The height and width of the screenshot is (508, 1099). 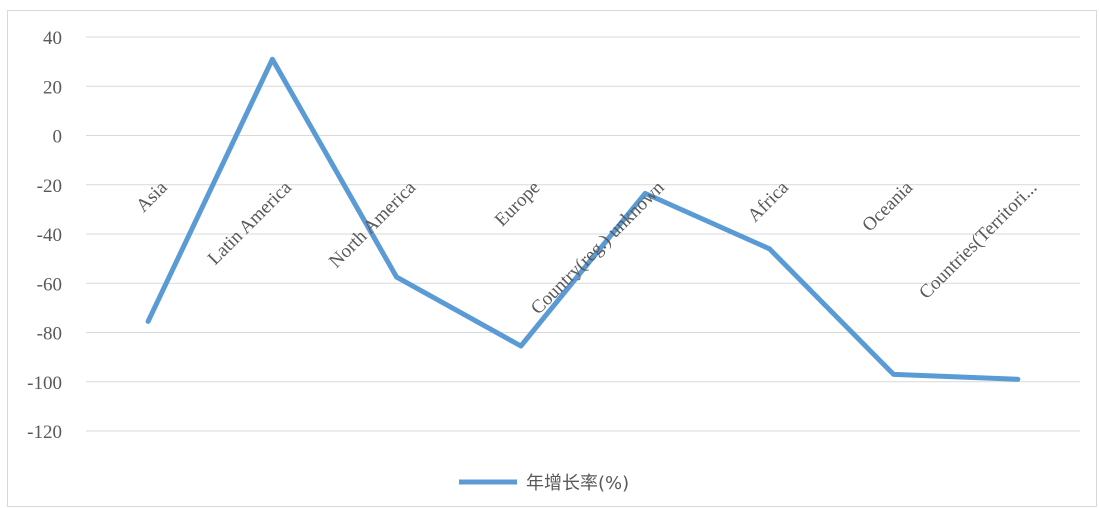 What do you see at coordinates (58, 137) in the screenshot?
I see `y-tick-label: 0` at bounding box center [58, 137].